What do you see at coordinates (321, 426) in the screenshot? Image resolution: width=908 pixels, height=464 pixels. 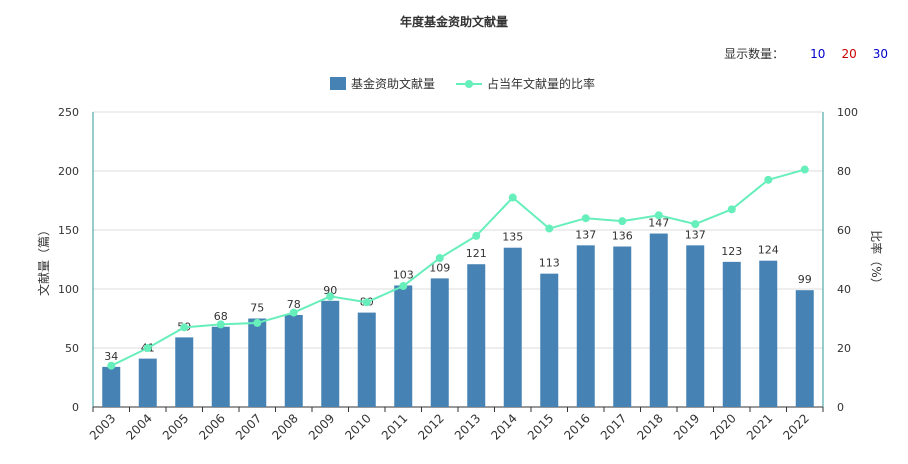 I see `x-tick-label: 2009` at bounding box center [321, 426].